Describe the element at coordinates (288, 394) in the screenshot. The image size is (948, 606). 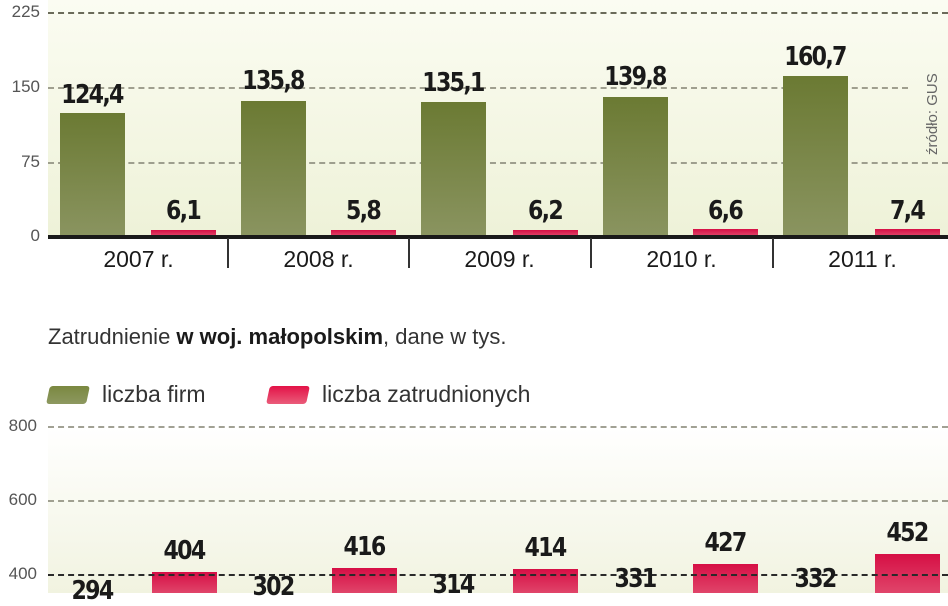
I see `legend-swatch-red` at that location.